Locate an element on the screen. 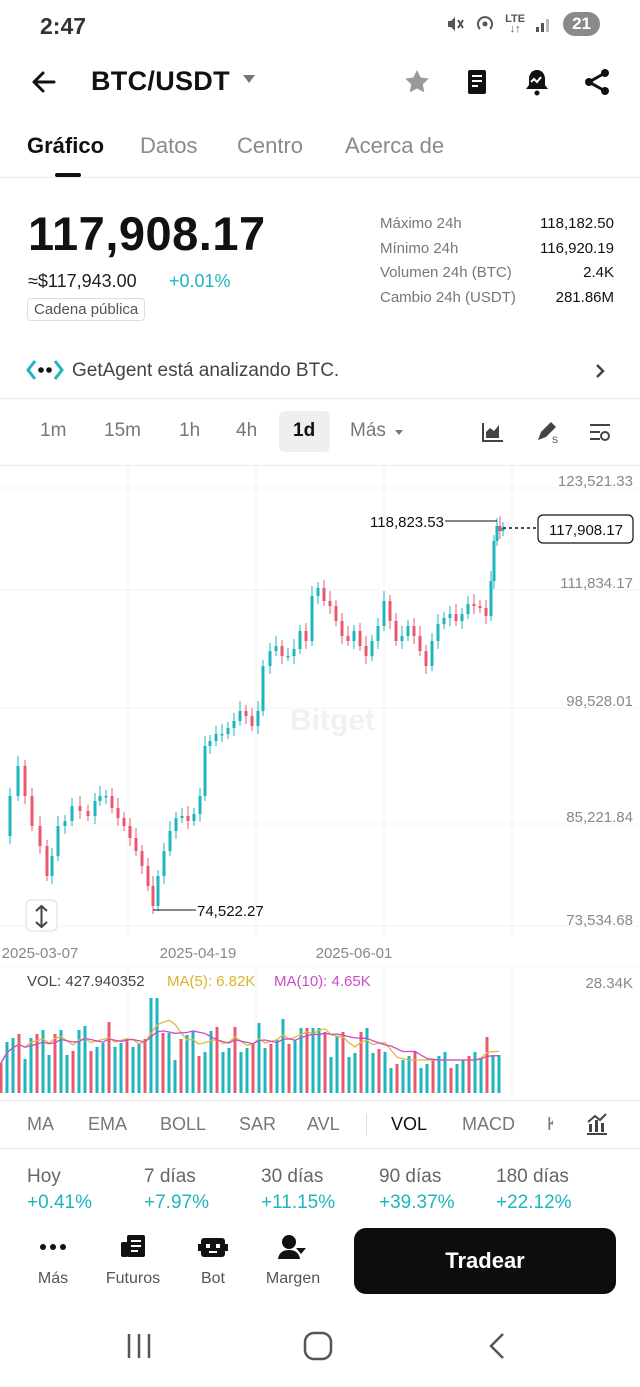 The image size is (640, 1387). public-chain-badge: Cadena pública is located at coordinates (86, 309).